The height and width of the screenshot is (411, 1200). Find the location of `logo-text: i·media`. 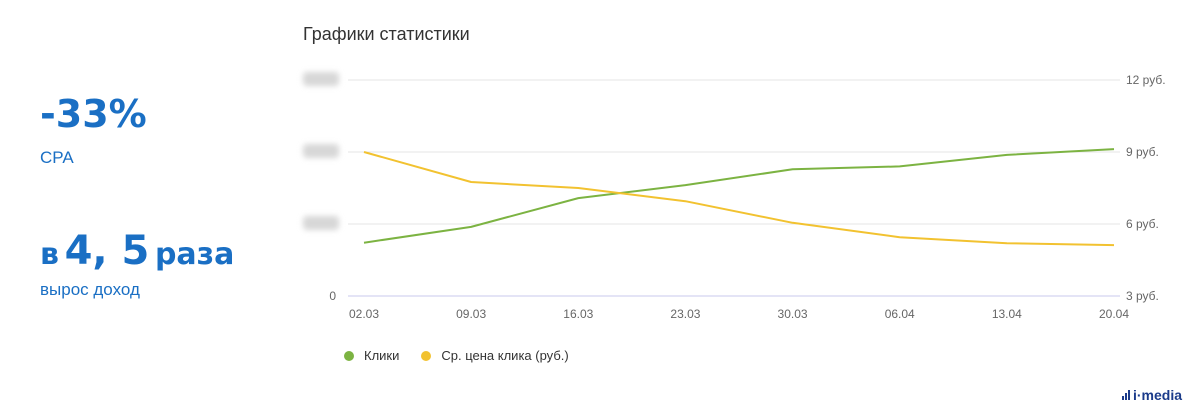

logo-text: i·media is located at coordinates (1157, 395).